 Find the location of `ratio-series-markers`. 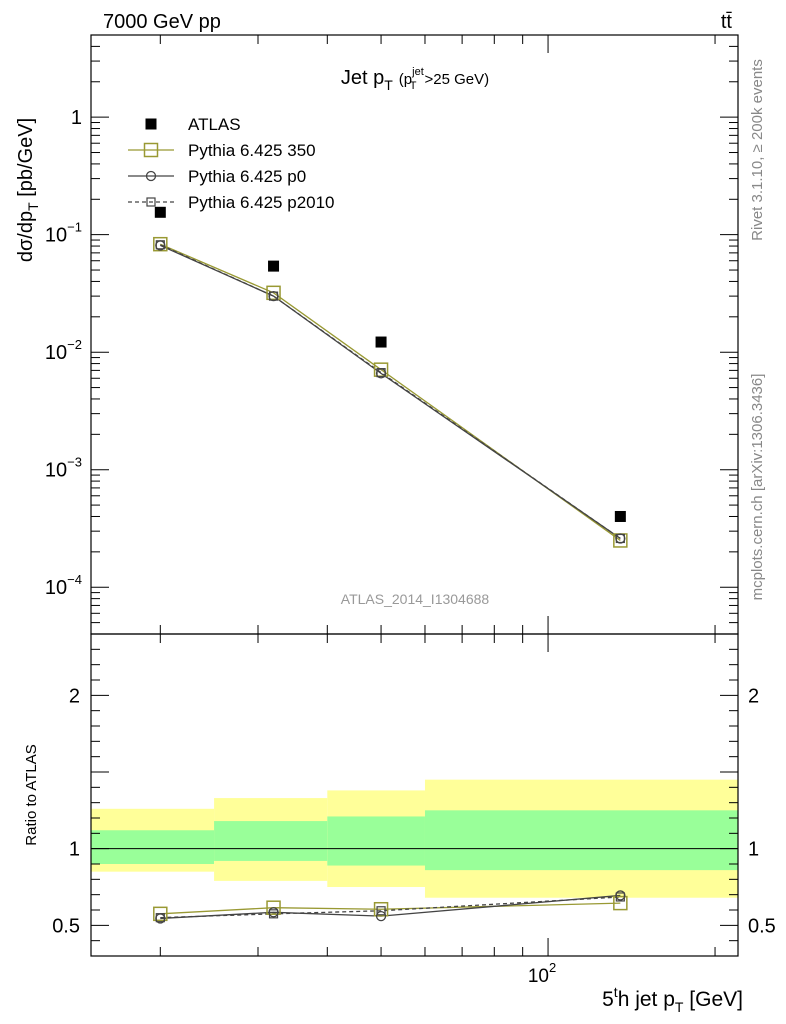

ratio-series-markers is located at coordinates (390, 907).